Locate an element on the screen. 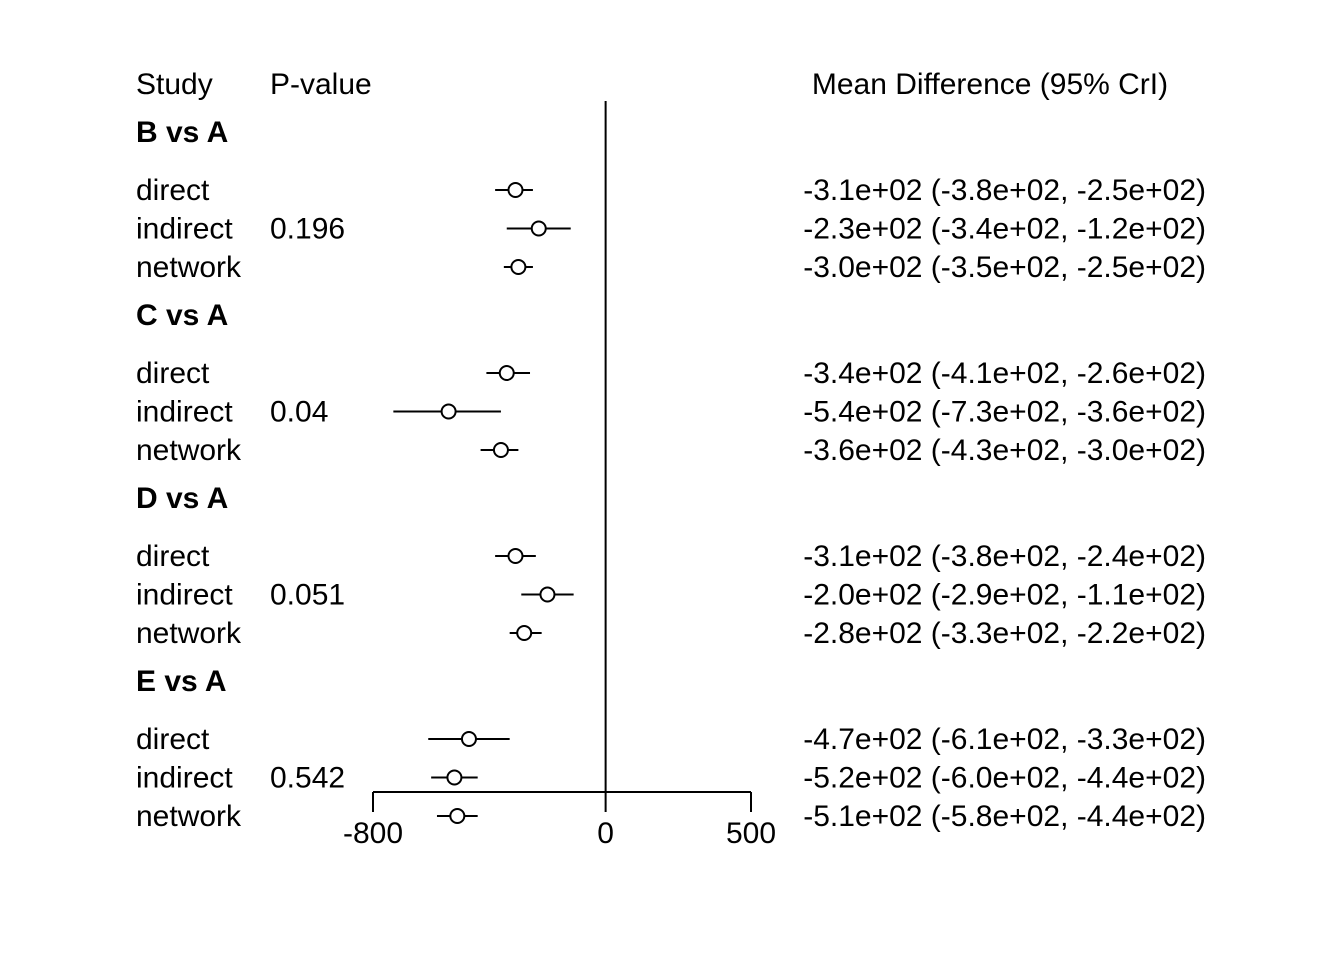 The width and height of the screenshot is (1344, 960). group-label: B vs A is located at coordinates (182, 132).